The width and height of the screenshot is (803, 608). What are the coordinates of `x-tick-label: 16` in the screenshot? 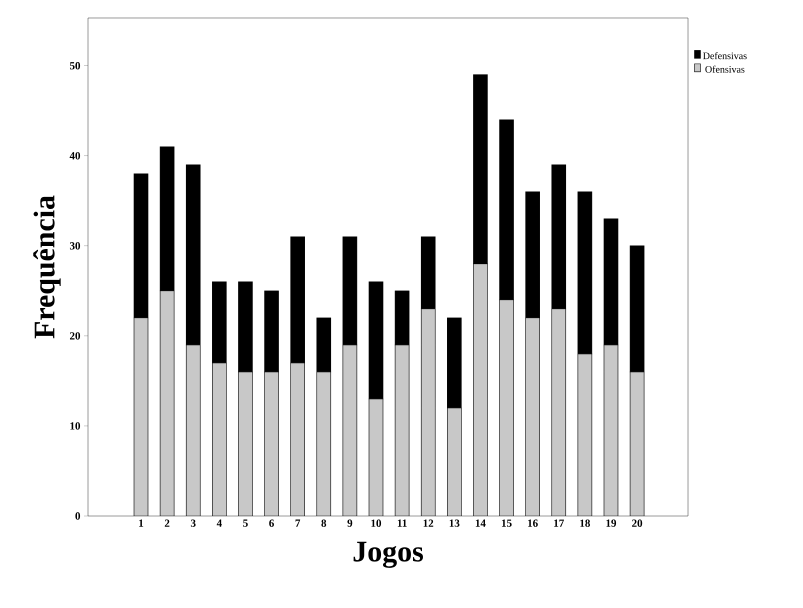 It's located at (533, 523).